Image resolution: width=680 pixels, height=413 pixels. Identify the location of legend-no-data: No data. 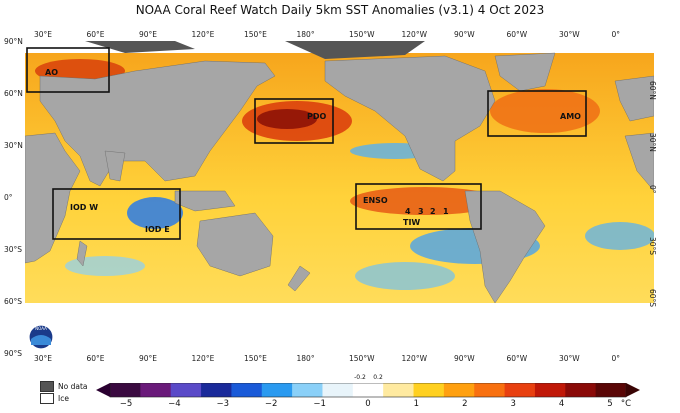
(63, 386).